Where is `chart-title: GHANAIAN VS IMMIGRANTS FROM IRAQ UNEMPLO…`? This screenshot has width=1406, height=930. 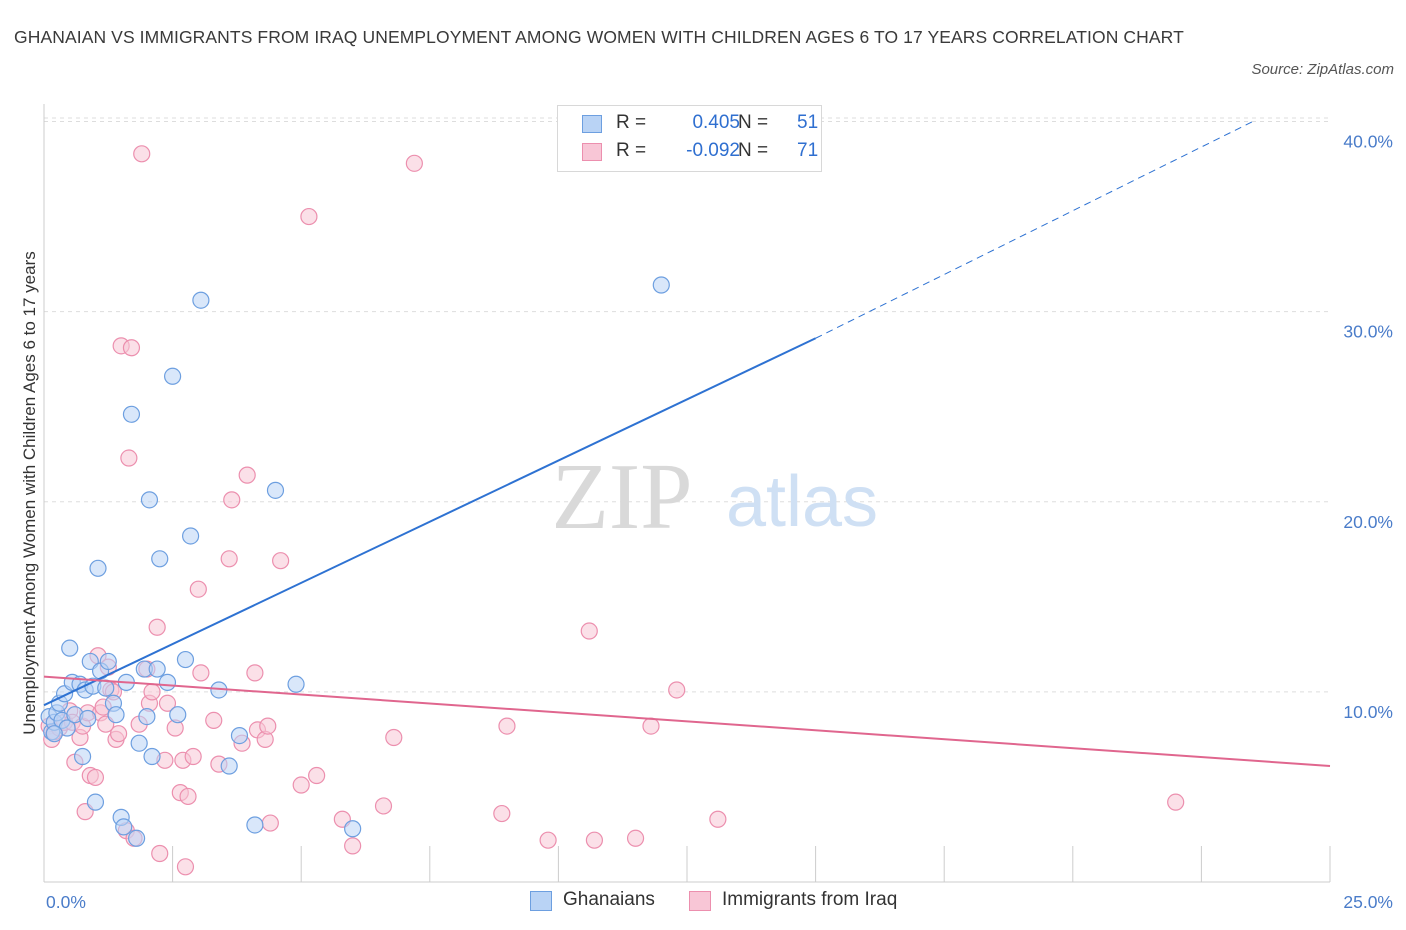
chart-title: GHANAIAN VS IMMIGRANTS FROM IRAQ UNEMPLO… is located at coordinates (599, 37).